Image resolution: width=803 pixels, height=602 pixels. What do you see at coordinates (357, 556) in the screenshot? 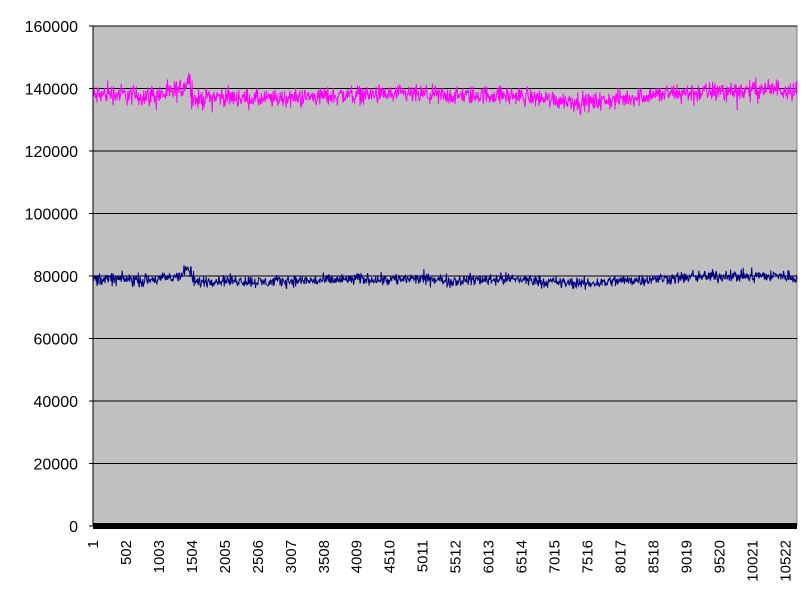
I see `x-tick-label: 4009` at bounding box center [357, 556].